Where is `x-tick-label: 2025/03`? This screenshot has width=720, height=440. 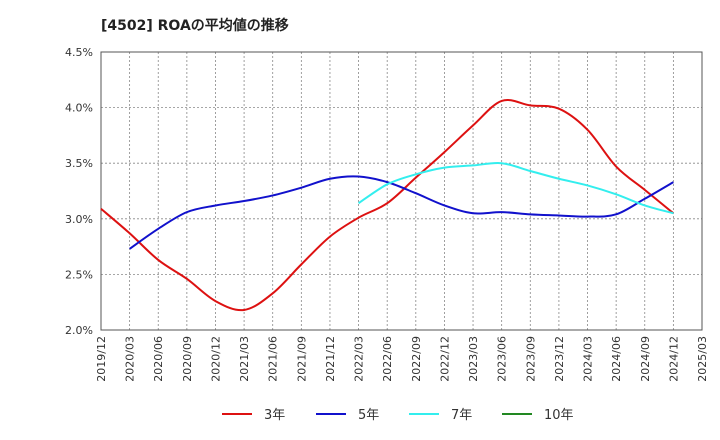
x-tick-label: 2025/03 is located at coordinates (702, 359).